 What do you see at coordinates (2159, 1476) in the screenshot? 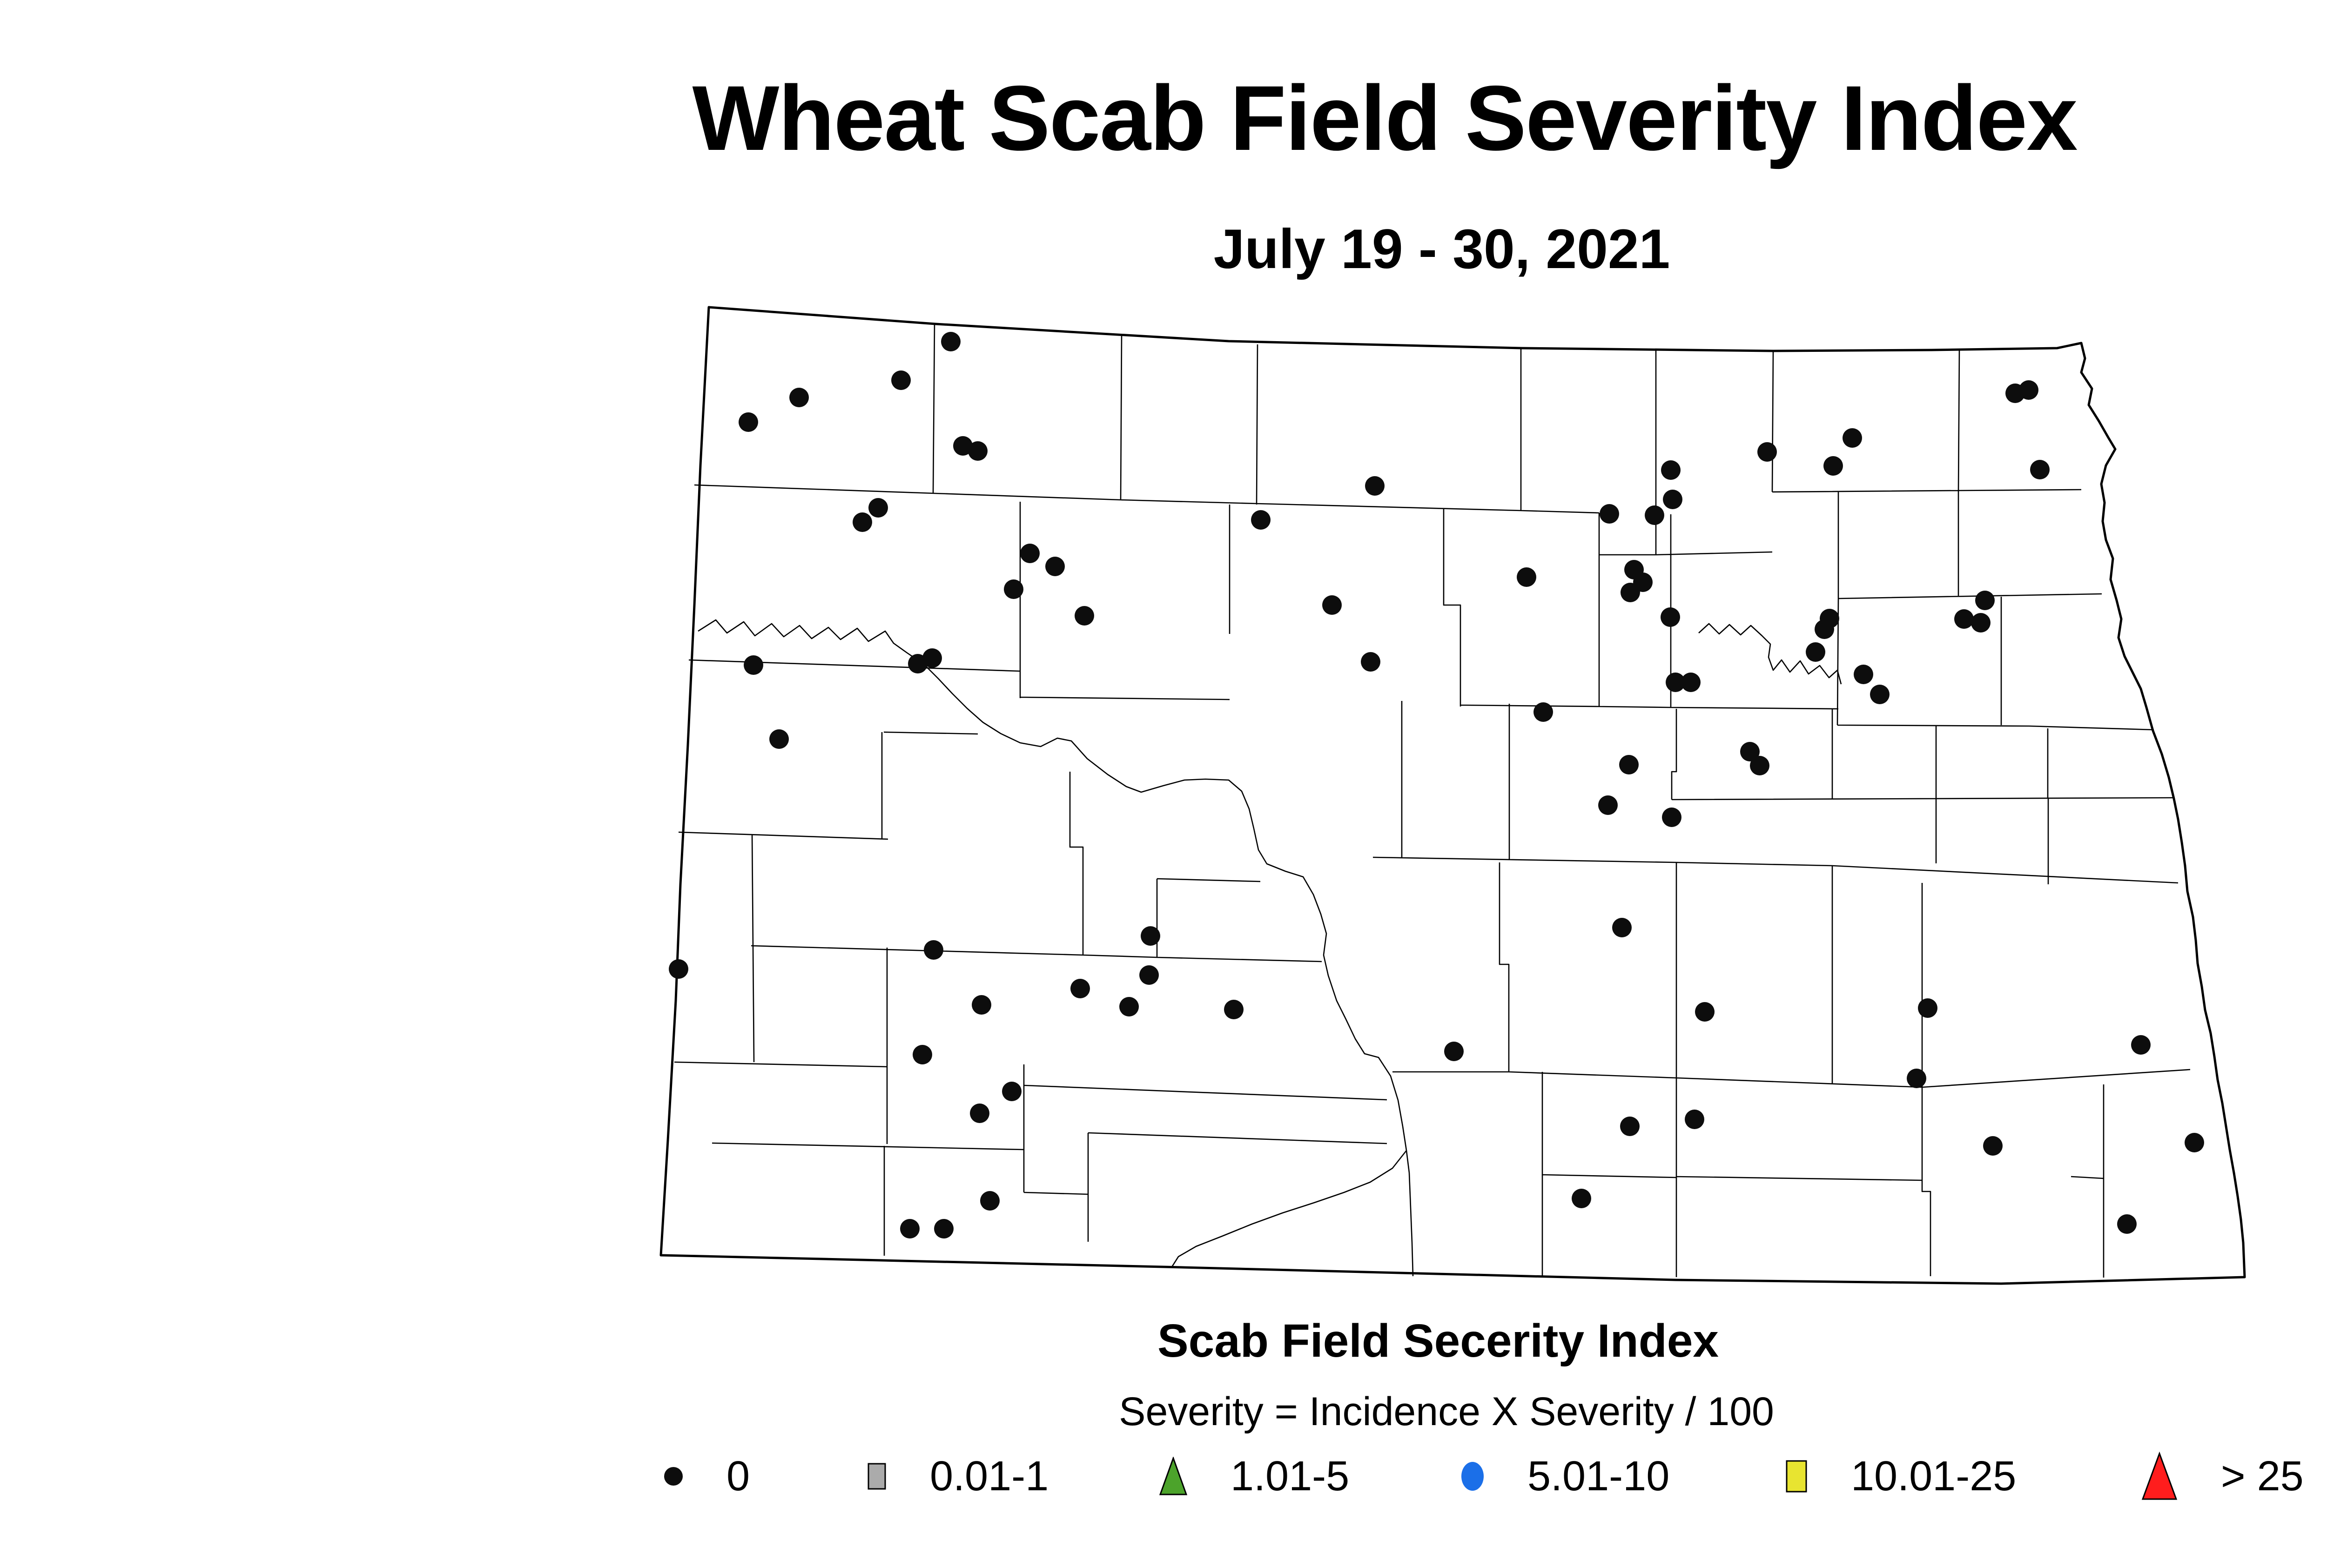
I see `legend-symbol-triangle-large` at bounding box center [2159, 1476].